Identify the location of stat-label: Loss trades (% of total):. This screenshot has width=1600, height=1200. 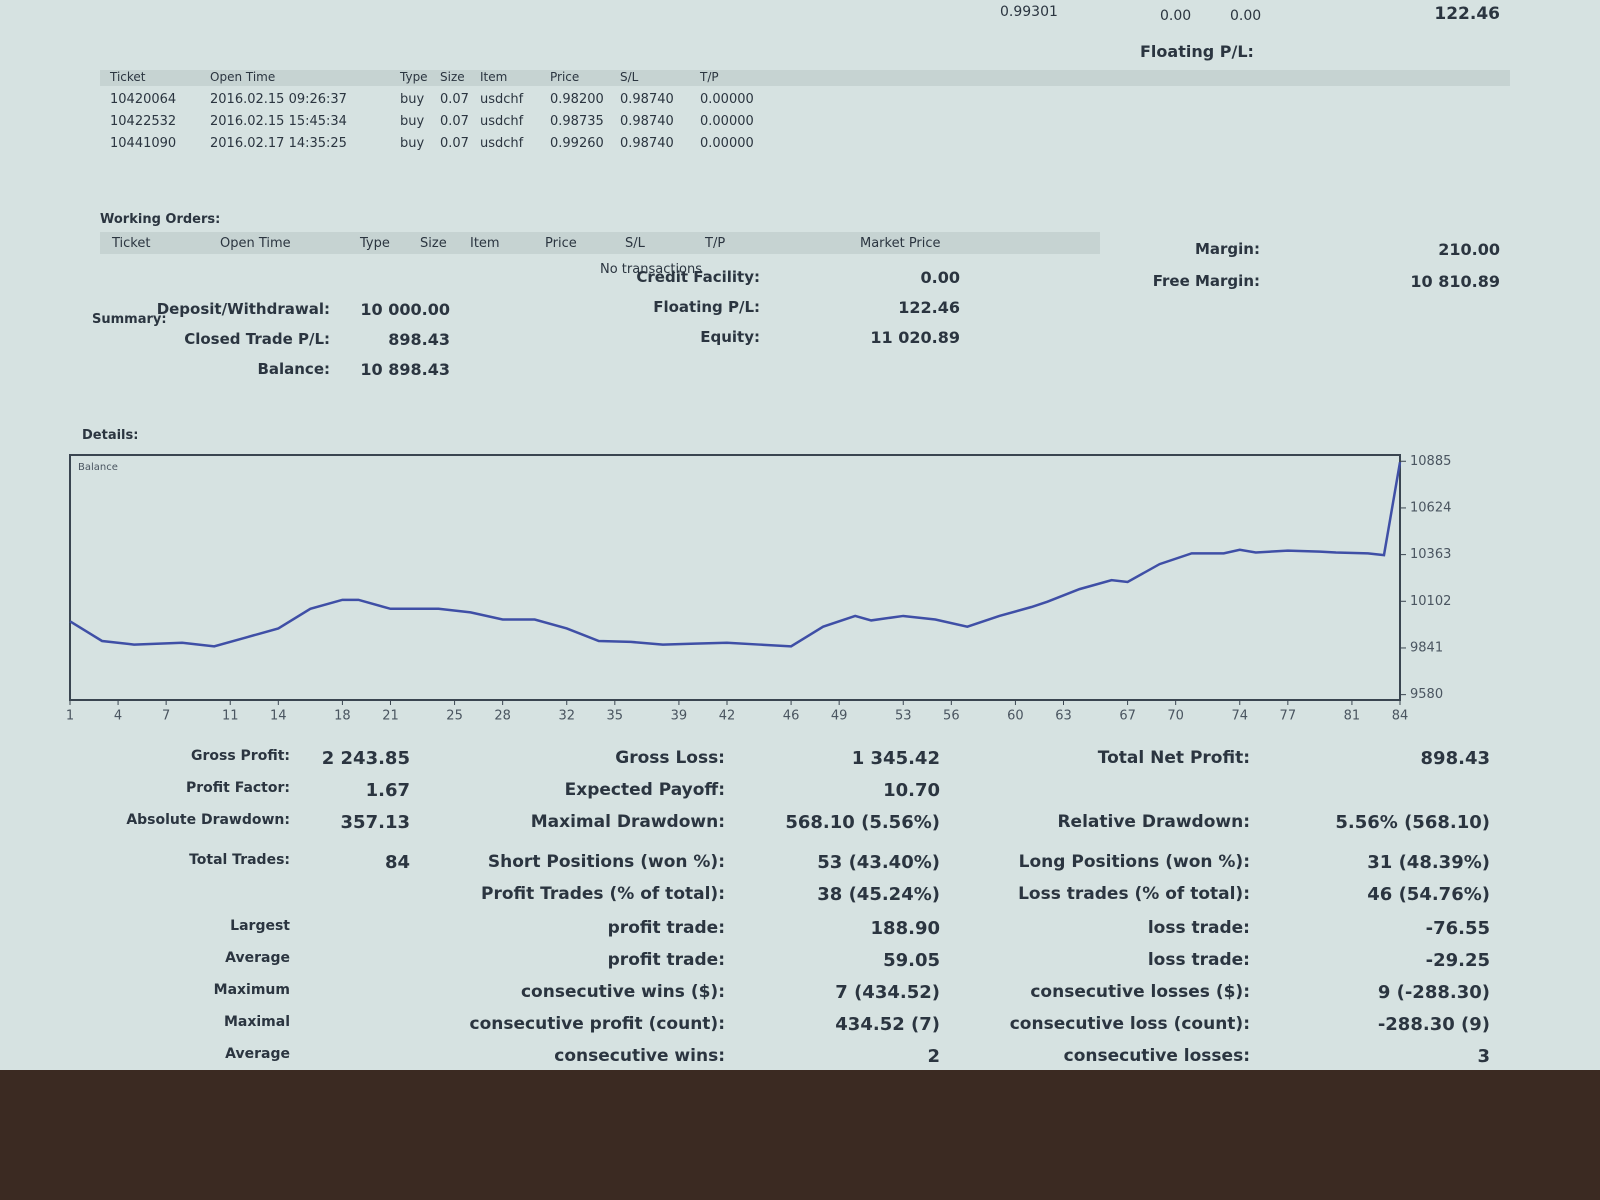
(1134, 894).